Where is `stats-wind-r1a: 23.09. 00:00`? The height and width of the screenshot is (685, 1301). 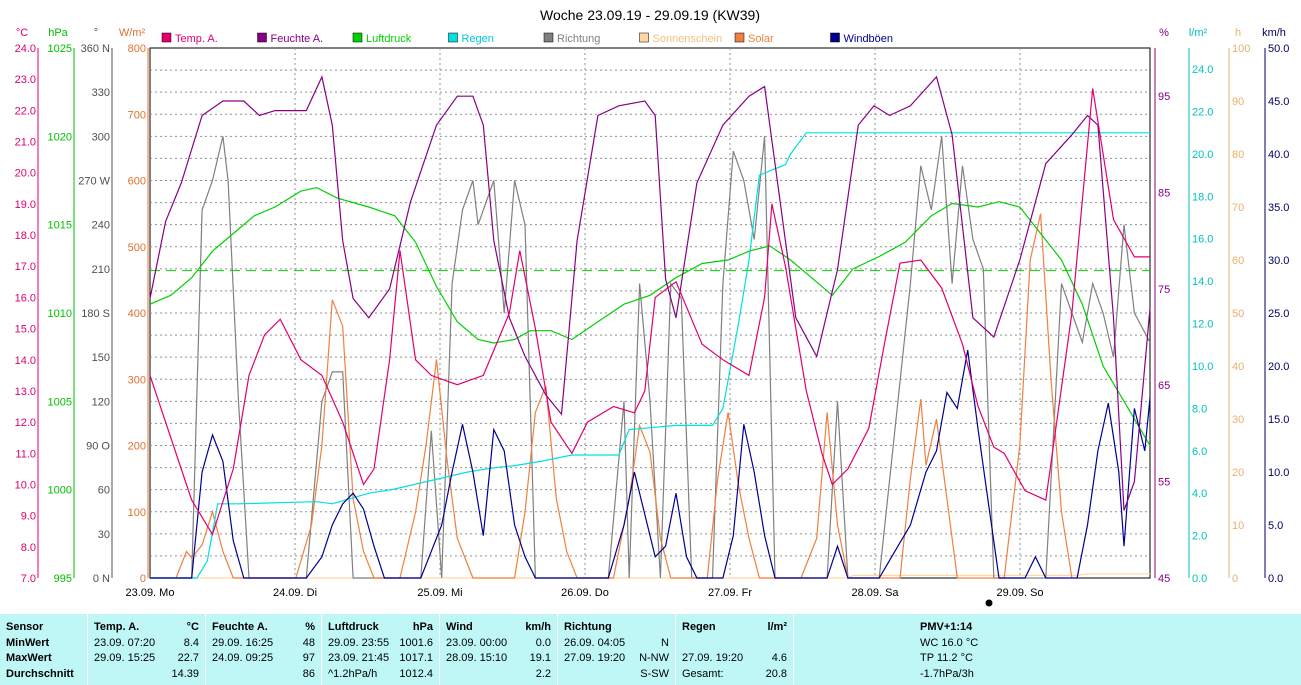 stats-wind-r1a: 23.09. 00:00 is located at coordinates (477, 643).